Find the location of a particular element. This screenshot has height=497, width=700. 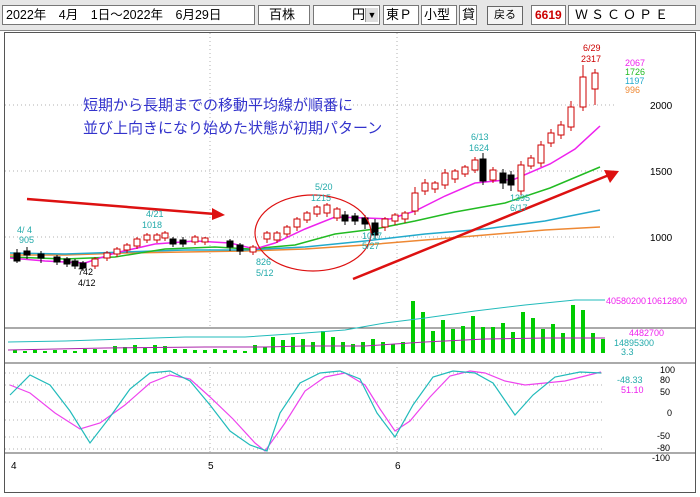

stock-name-text: ＷＳＣＯＰＥ is located at coordinates (623, 14).